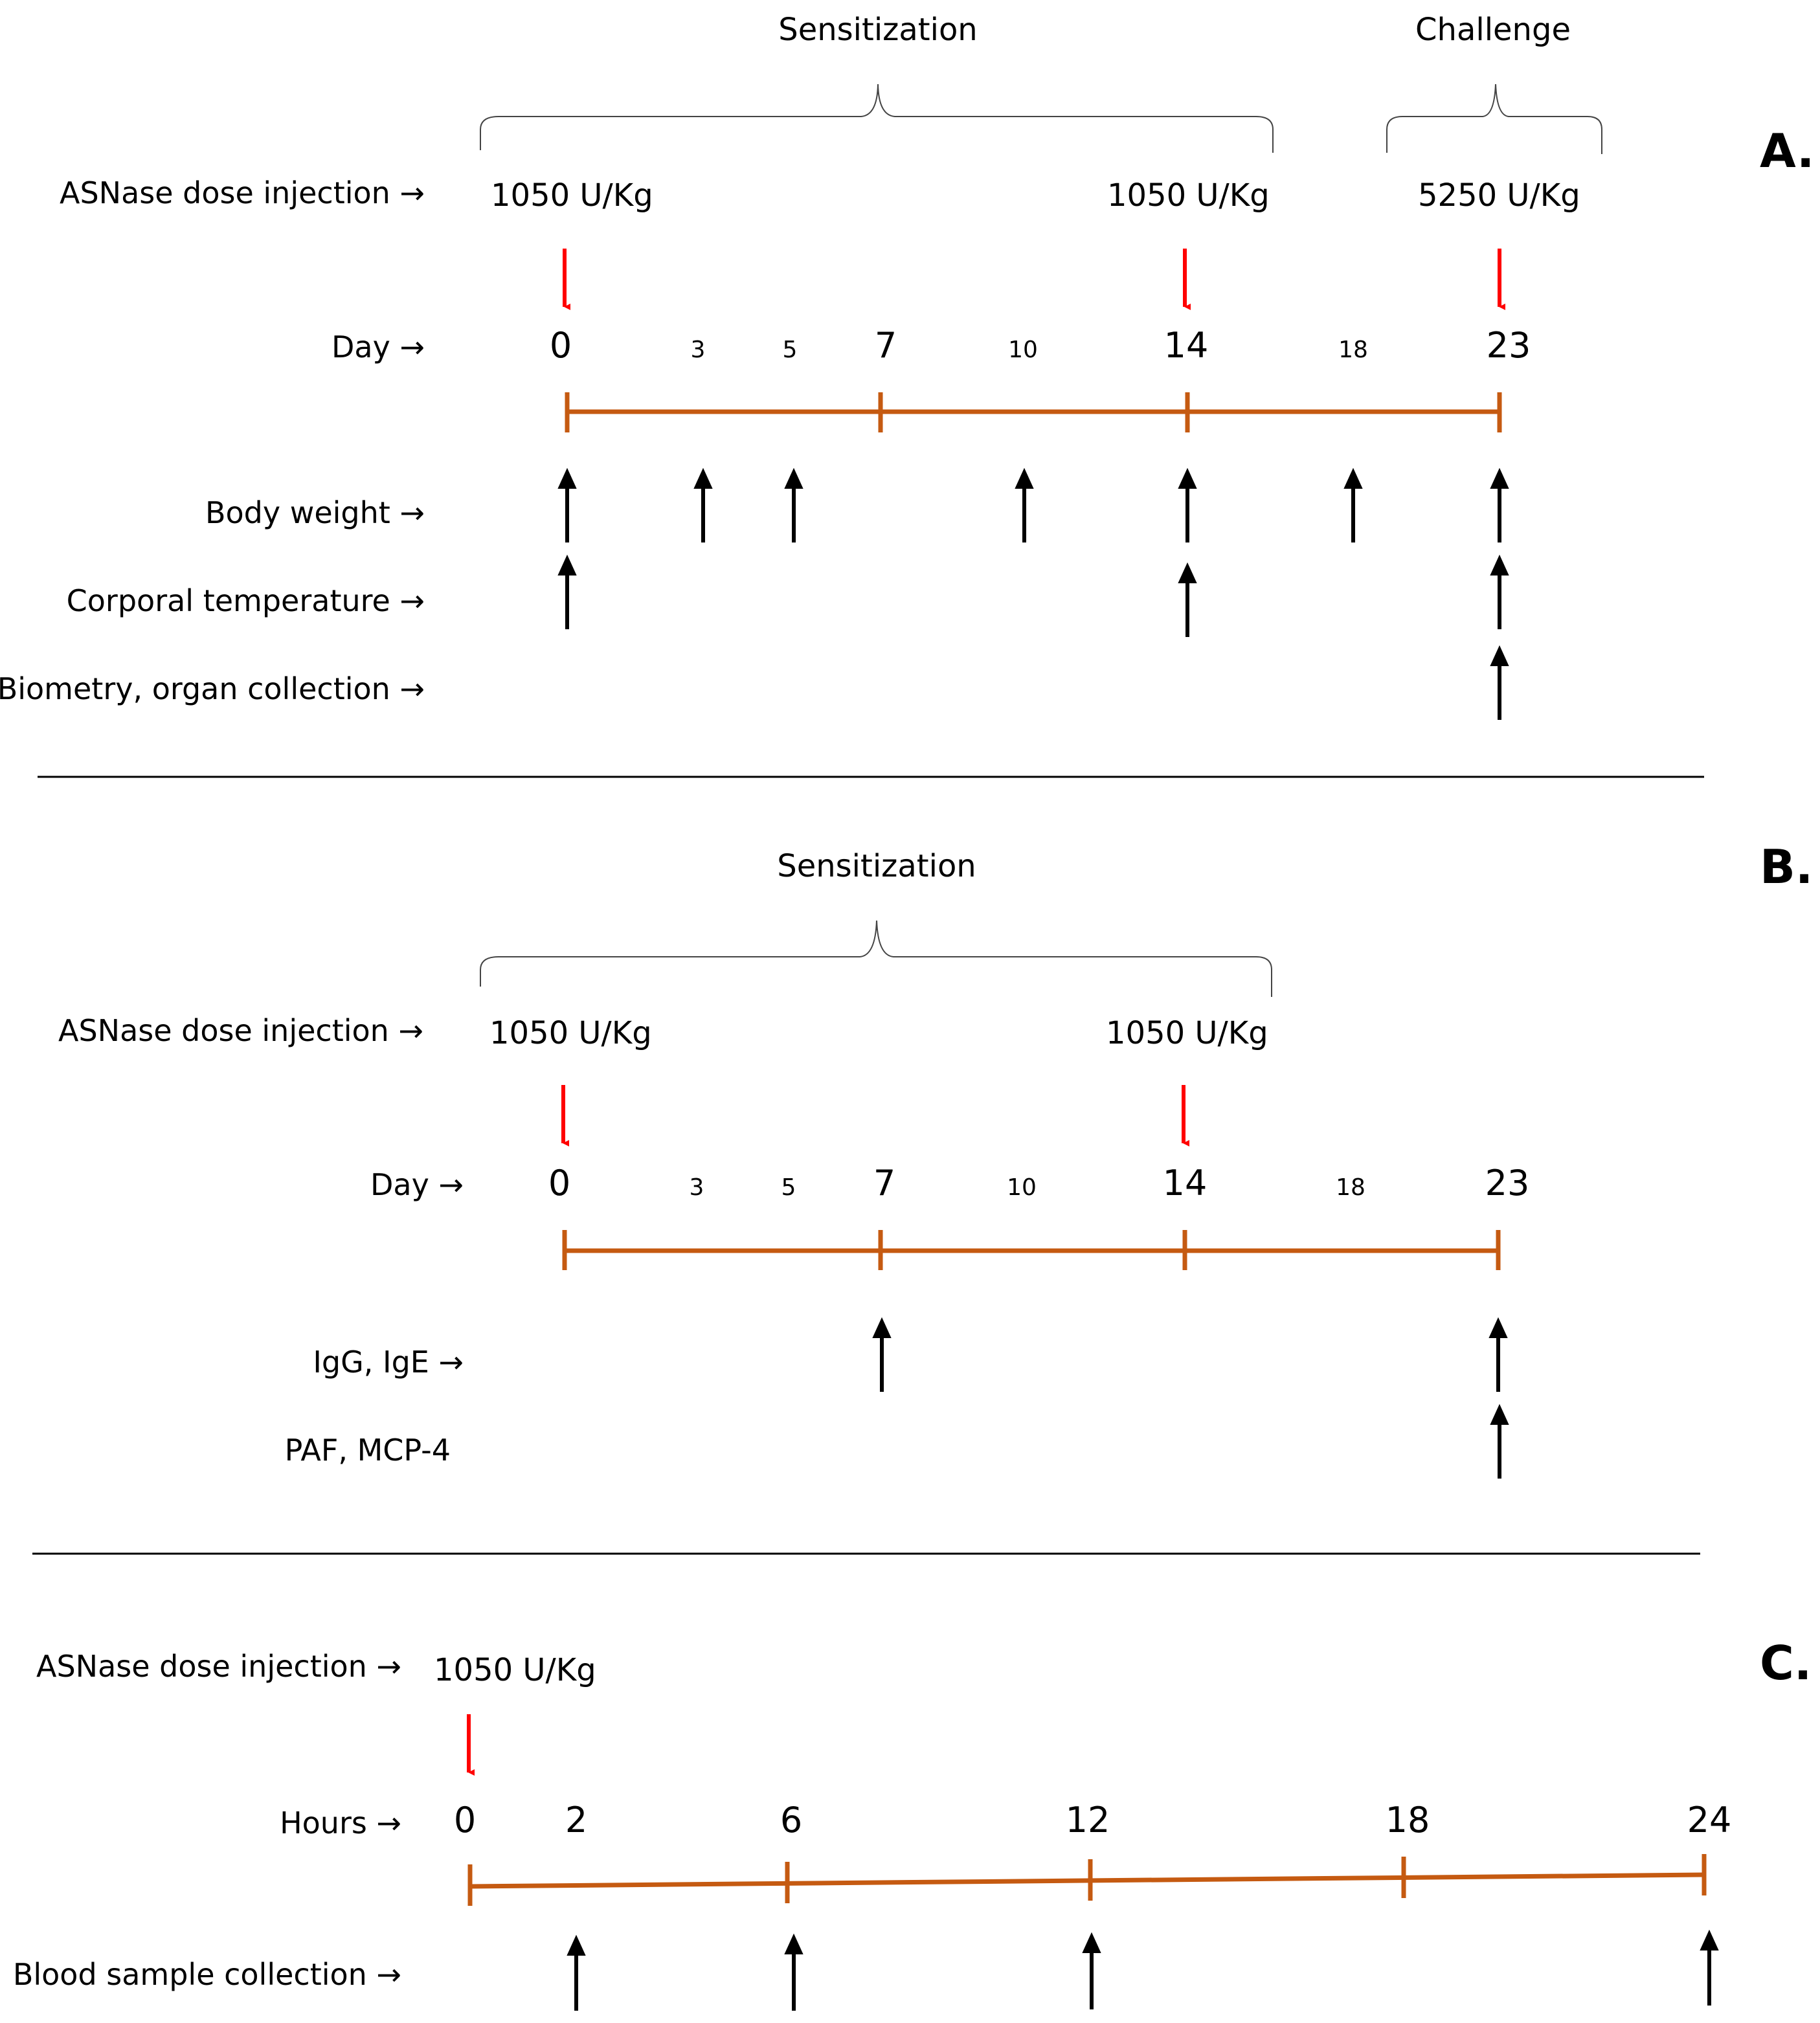 This screenshot has height=2023, width=1820. I want to click on panel-a-tick-label-18: 18, so click(1353, 350).